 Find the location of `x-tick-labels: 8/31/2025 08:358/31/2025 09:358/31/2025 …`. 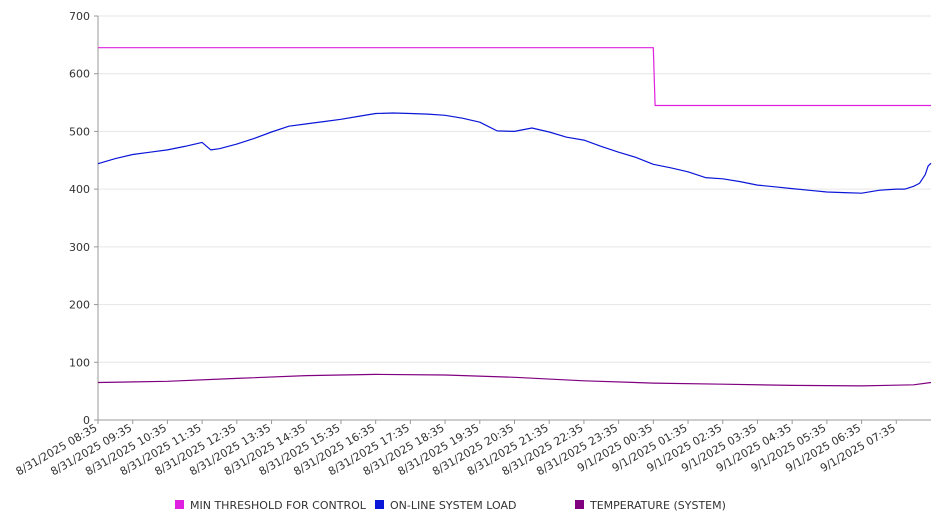

x-tick-labels: 8/31/2025 08:358/31/2025 09:358/31/2025 … is located at coordinates (456, 449).